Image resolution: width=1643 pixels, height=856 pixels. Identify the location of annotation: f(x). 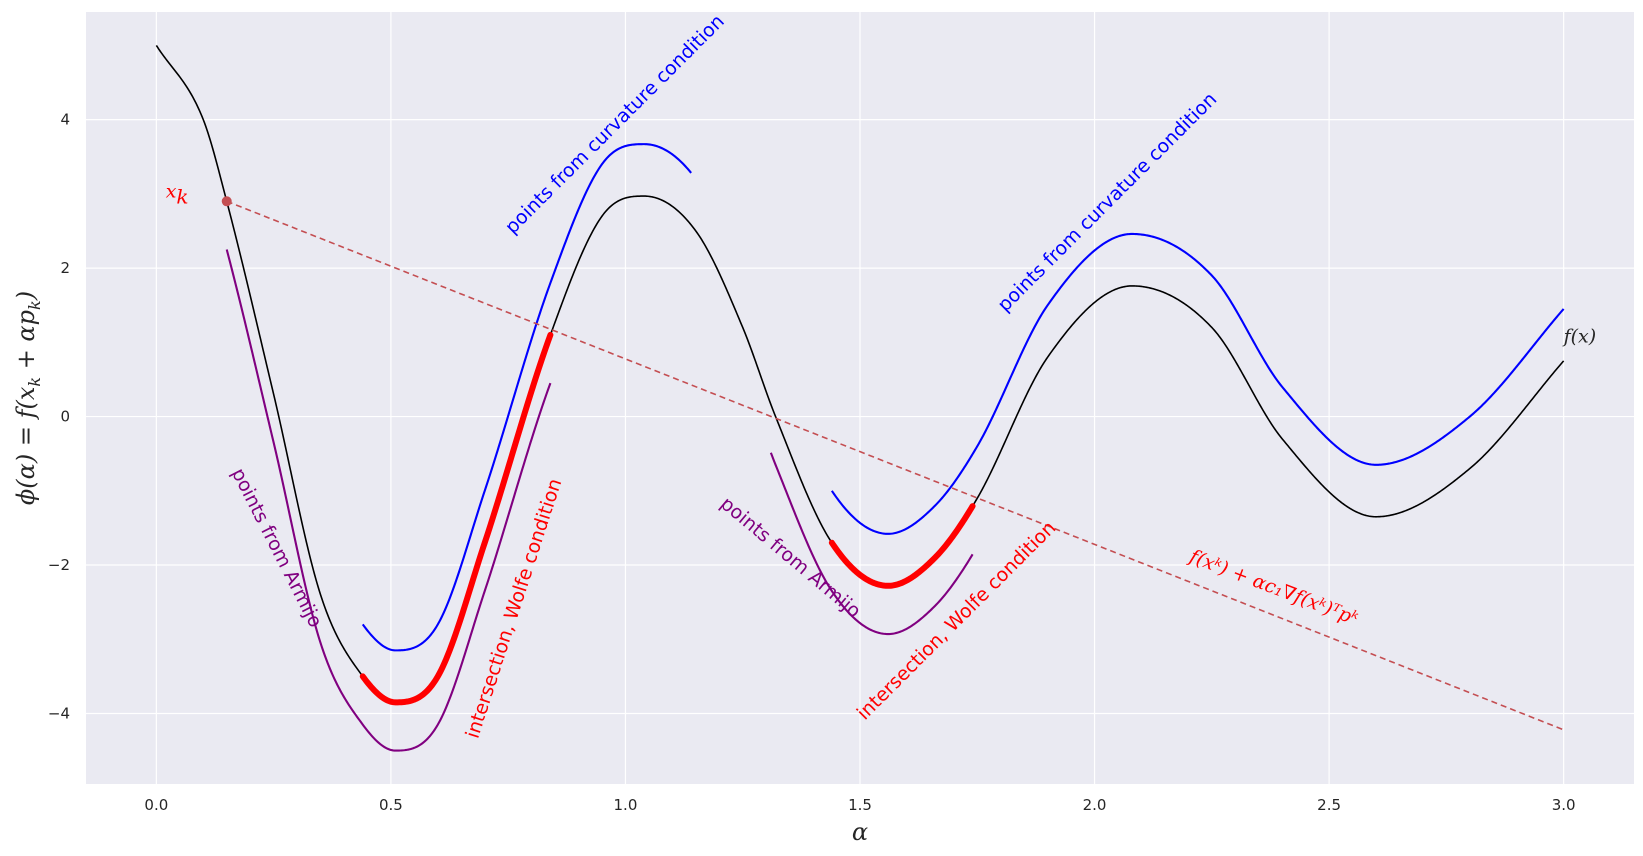
(1579, 336).